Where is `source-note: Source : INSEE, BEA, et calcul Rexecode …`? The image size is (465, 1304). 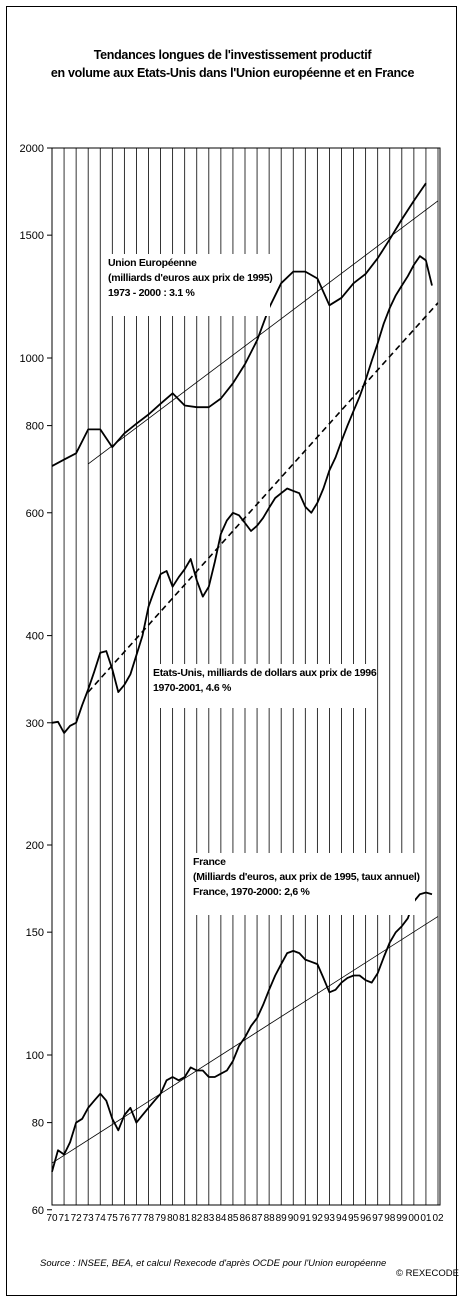 source-note: Source : INSEE, BEA, et calcul Rexecode … is located at coordinates (213, 1263).